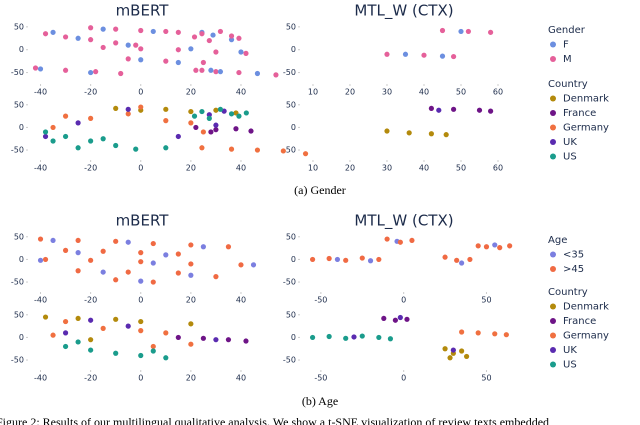 The height and width of the screenshot is (425, 640). Describe the element at coordinates (567, 59) in the screenshot. I see `legend-label: M` at that location.